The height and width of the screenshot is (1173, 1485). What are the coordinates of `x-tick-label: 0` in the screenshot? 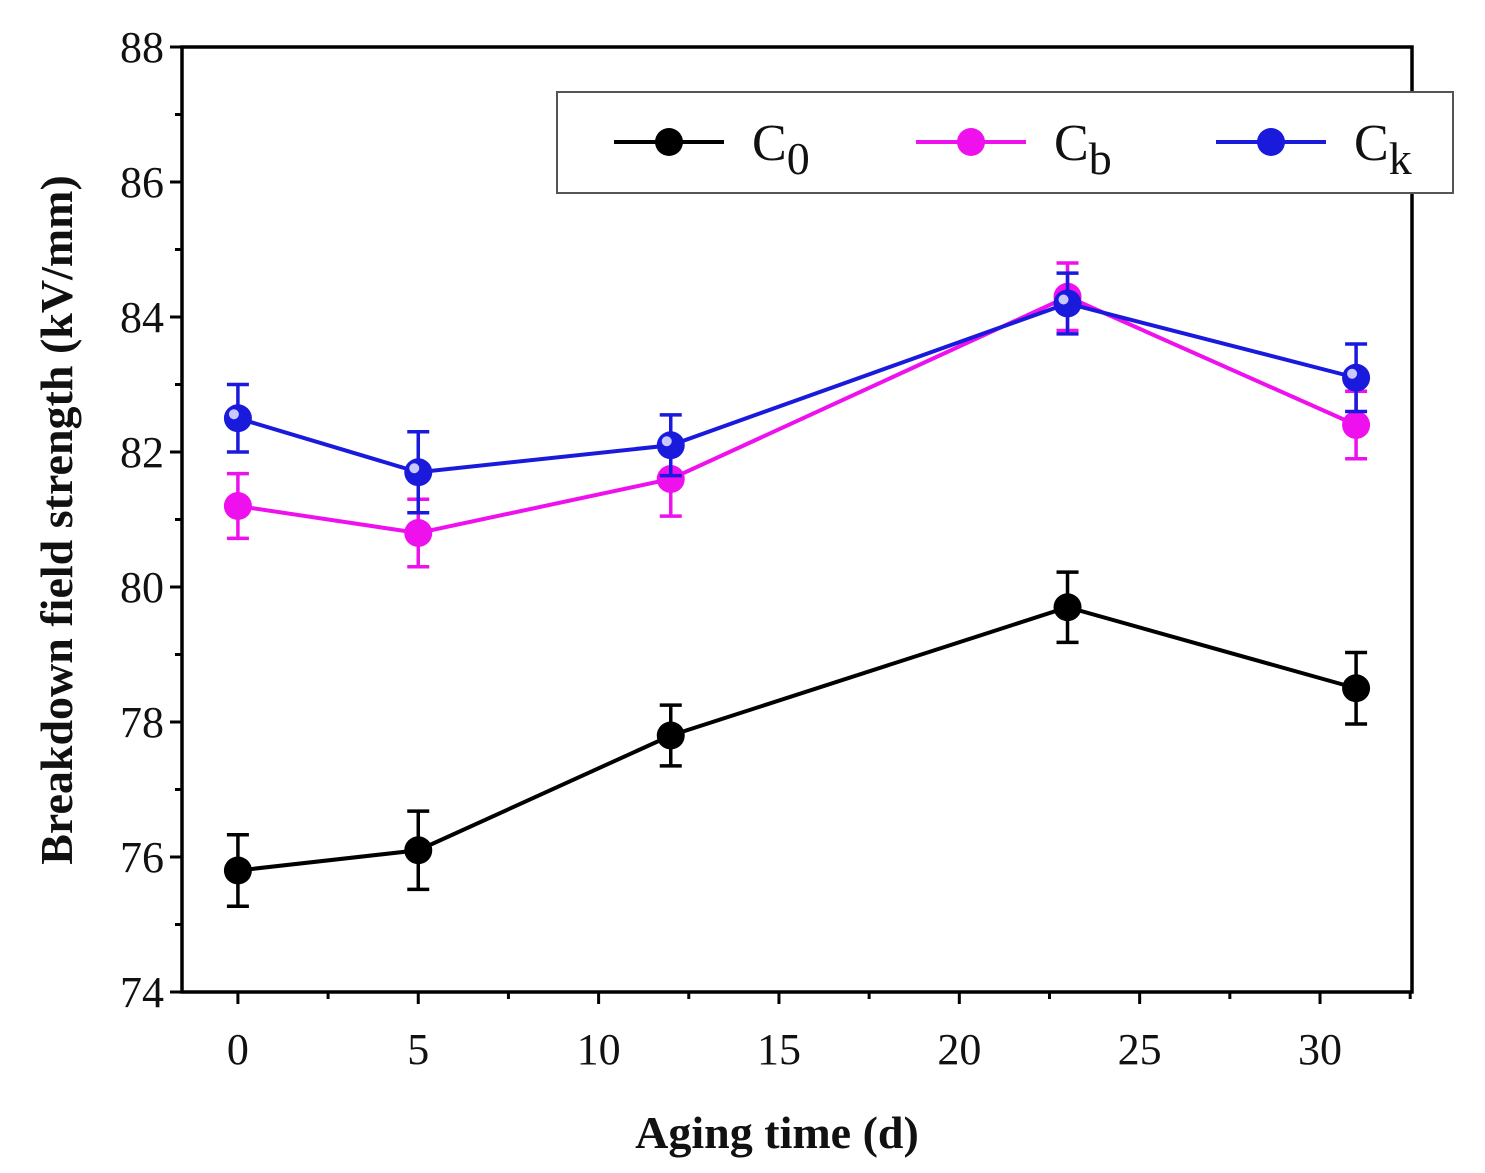 It's located at (238, 1049).